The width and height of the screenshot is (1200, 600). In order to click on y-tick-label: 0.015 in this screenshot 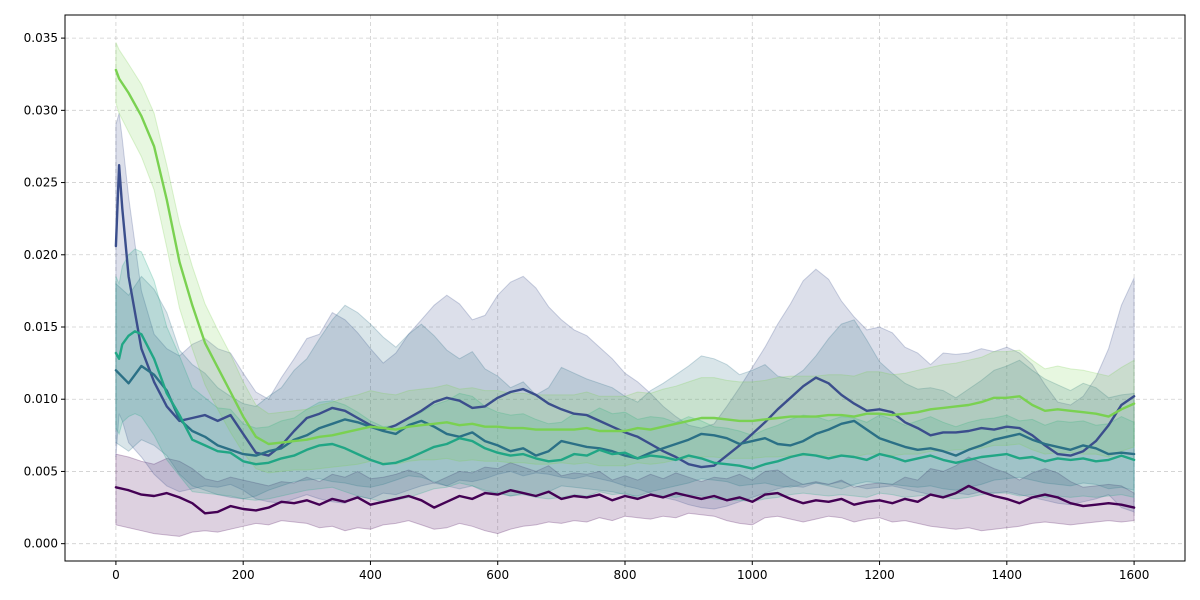, I will do `click(41, 327)`.